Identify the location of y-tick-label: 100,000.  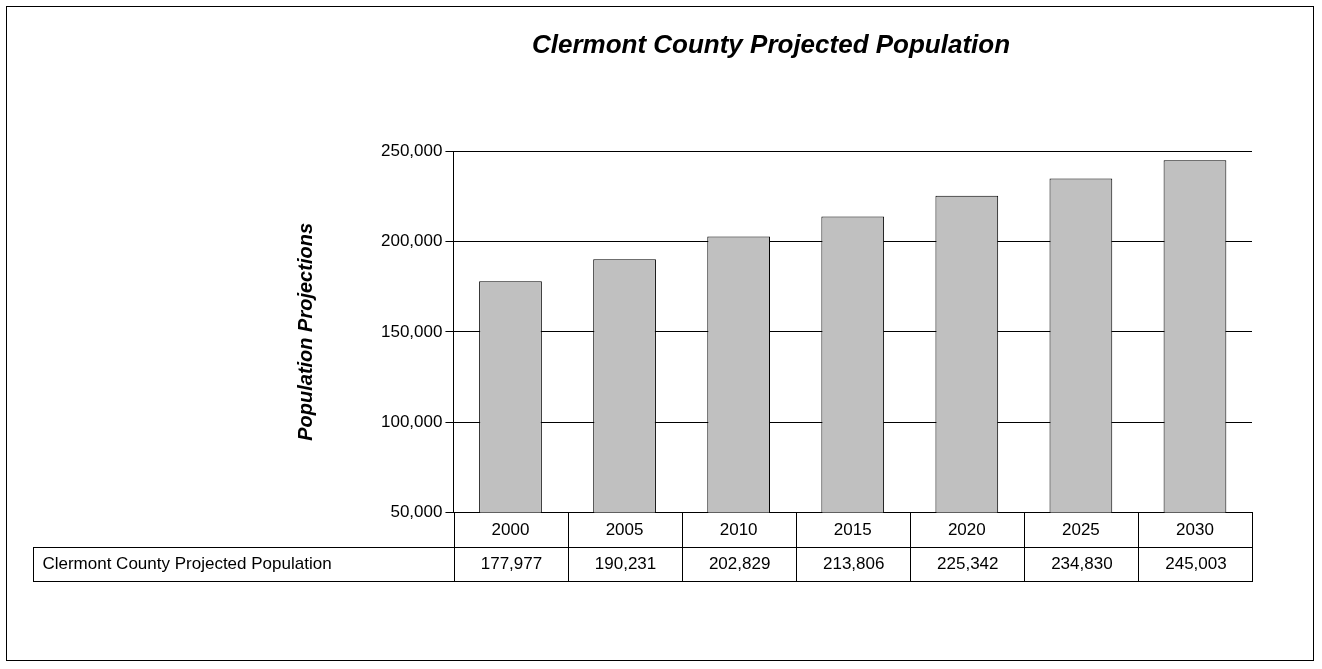
(412, 421).